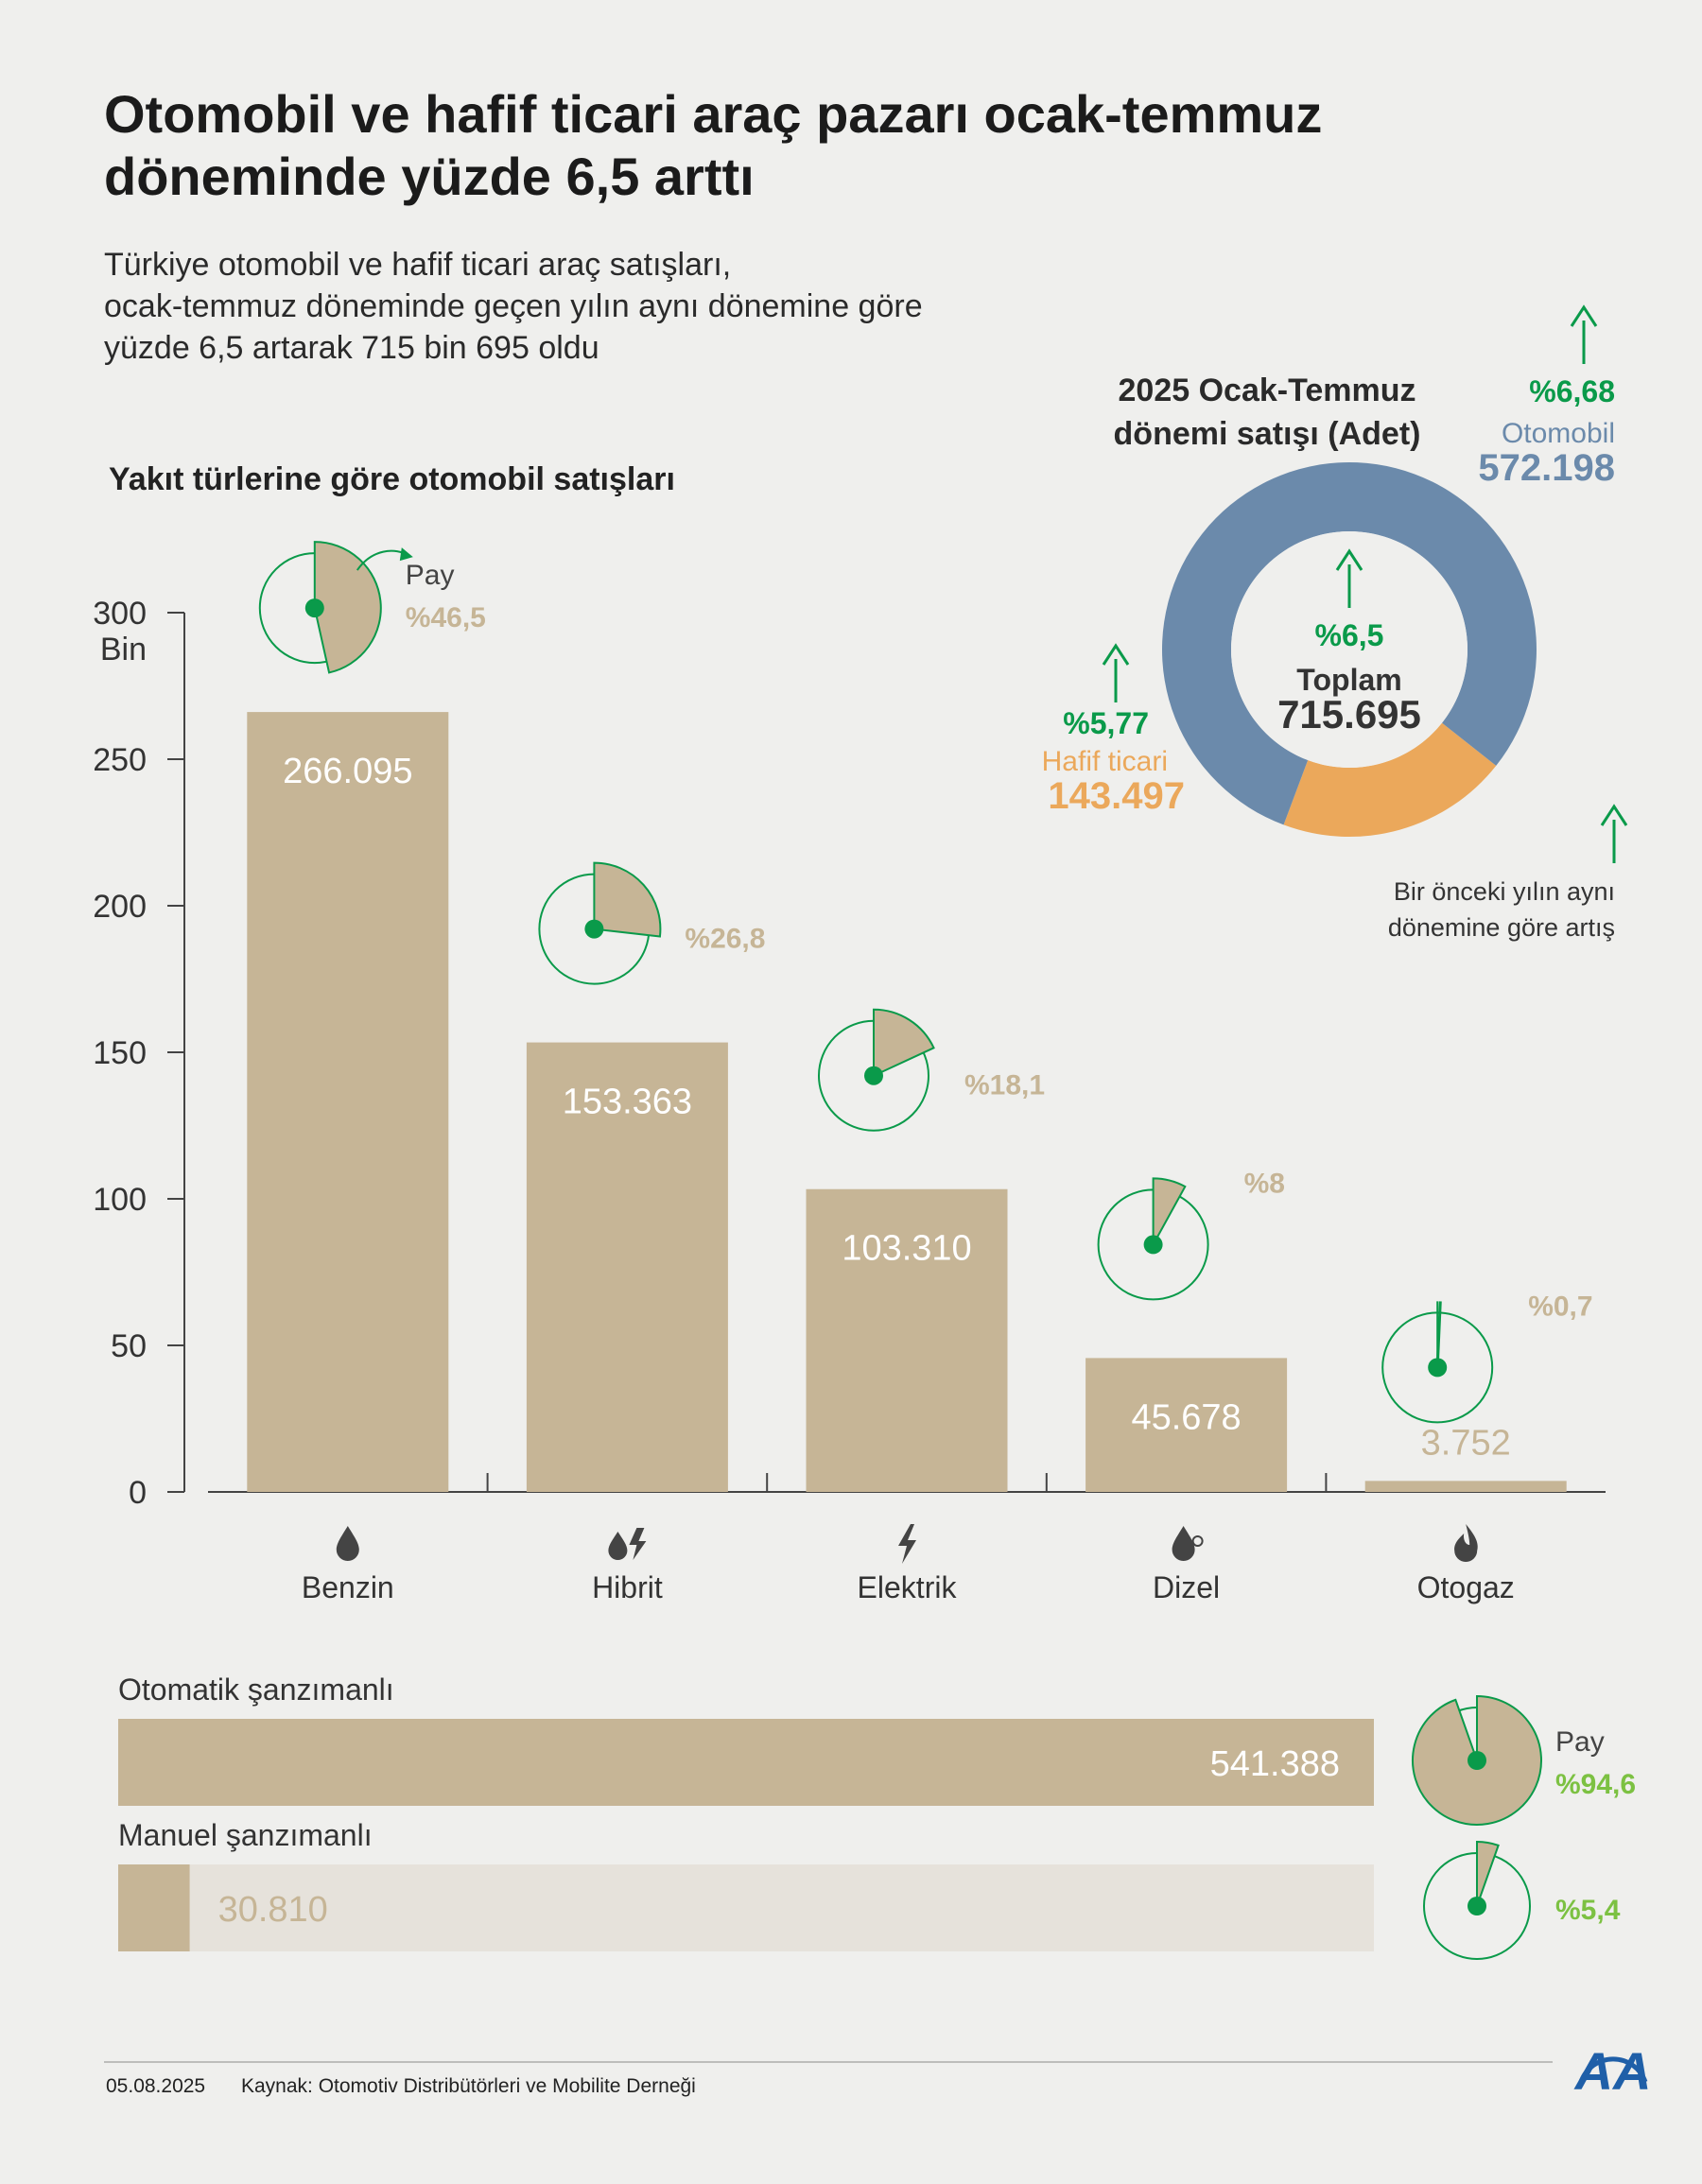 The width and height of the screenshot is (1702, 2184). Describe the element at coordinates (256, 1690) in the screenshot. I see `transmission-category-label: Otomatik şanzımanlı` at that location.